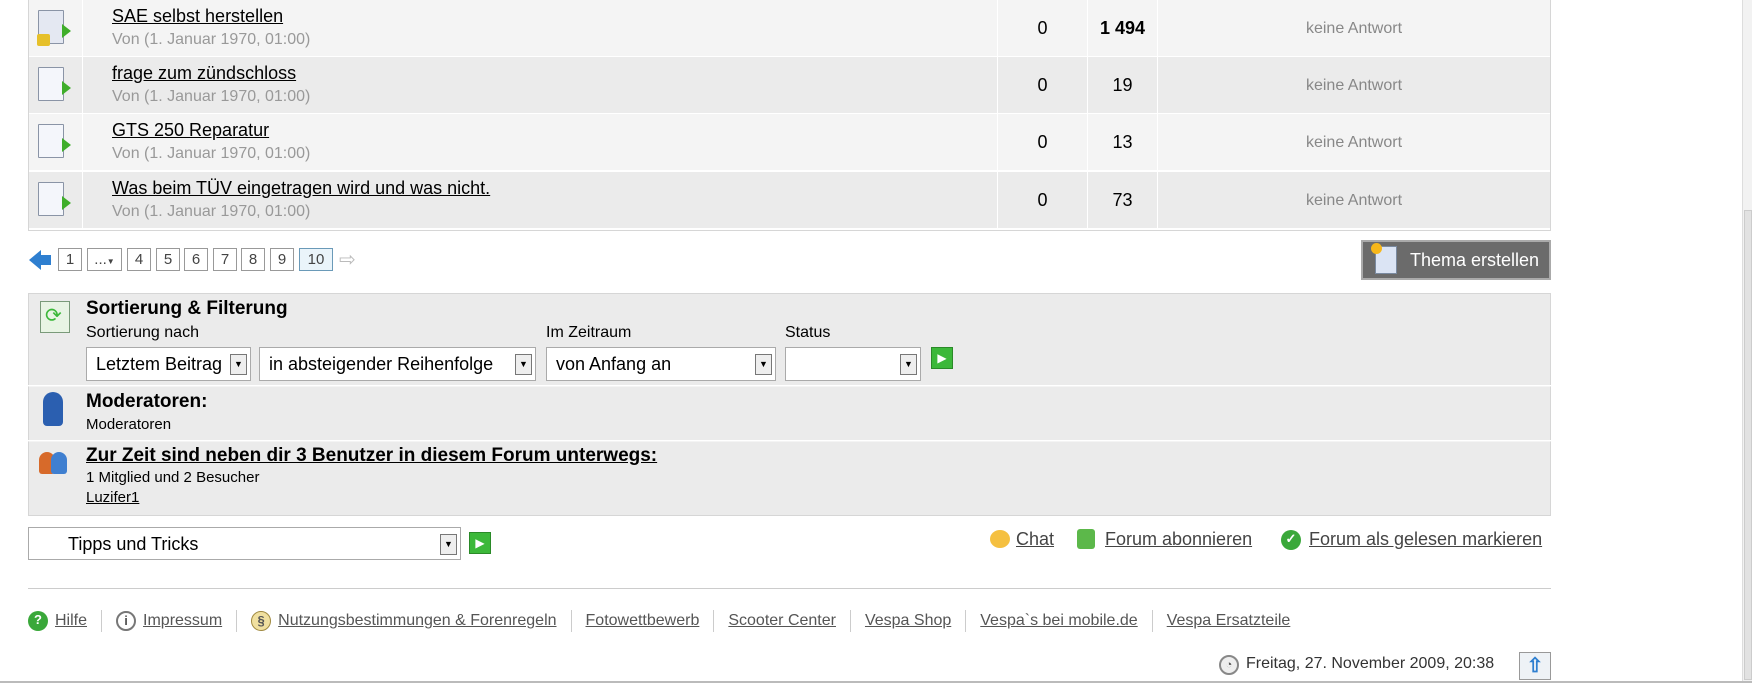  What do you see at coordinates (1123, 142) in the screenshot?
I see `view-count: 13` at bounding box center [1123, 142].